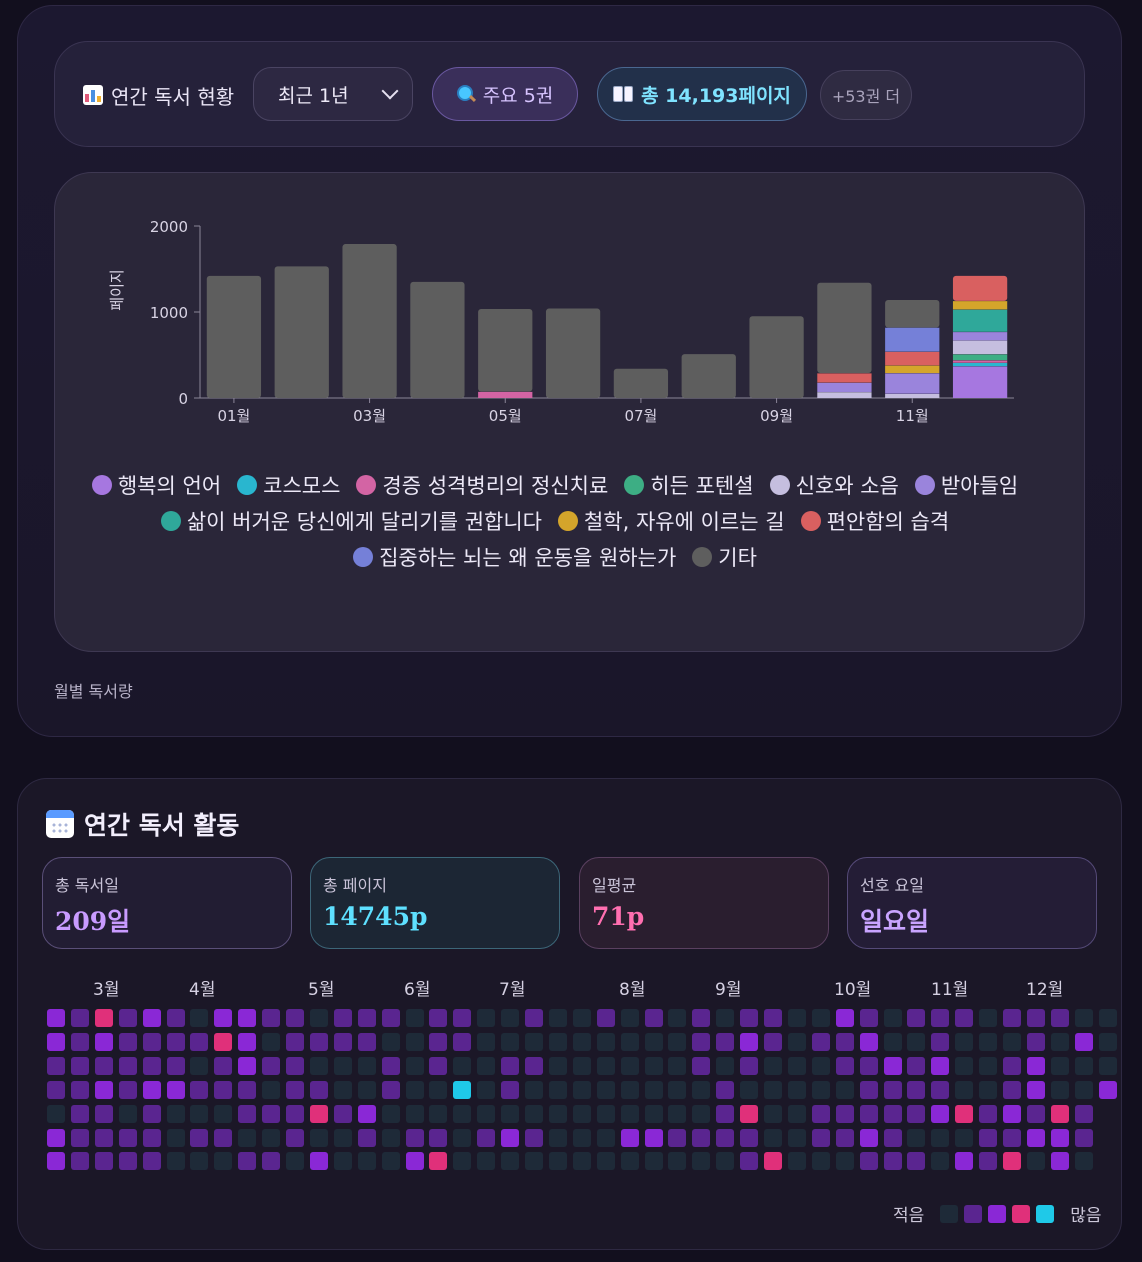 This screenshot has height=1262, width=1142. Describe the element at coordinates (671, 521) in the screenshot. I see `legend-item: 철학, 자유에 이르는 길` at that location.